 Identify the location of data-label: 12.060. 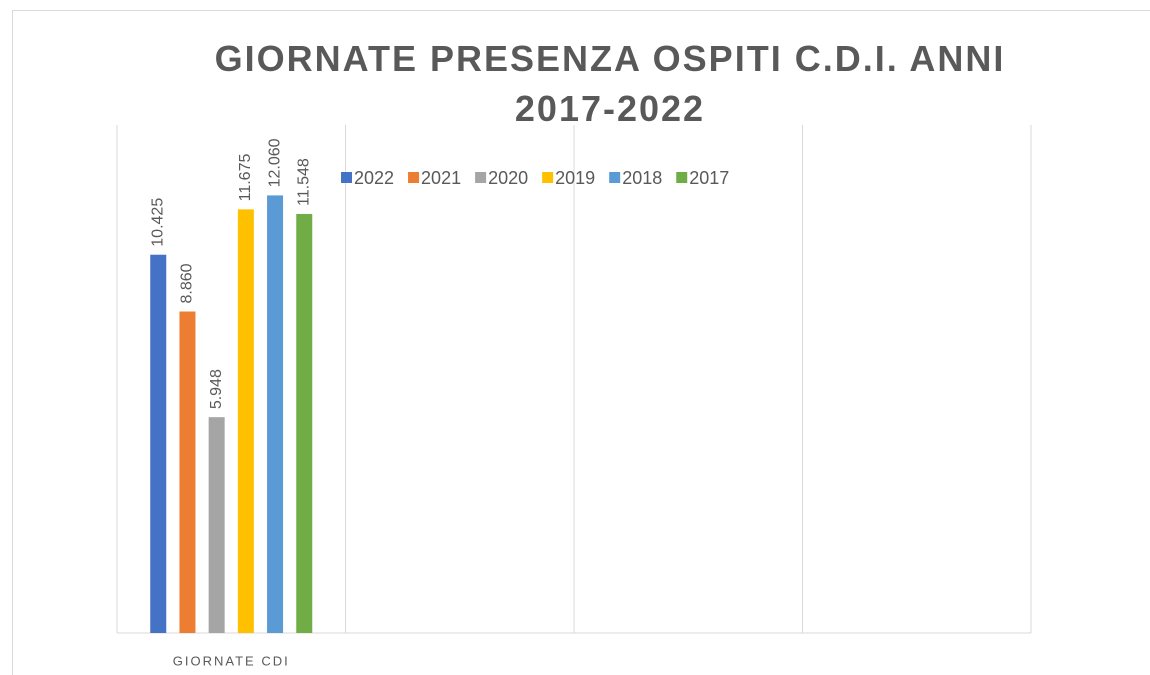
(274, 162).